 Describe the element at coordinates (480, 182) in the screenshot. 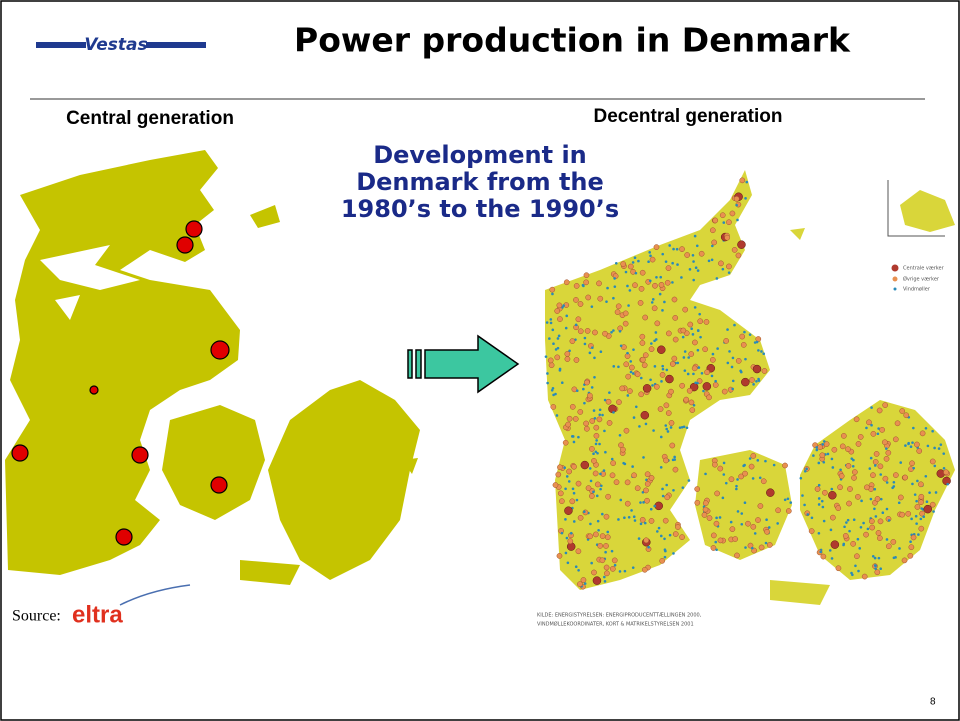

I see `center-line: Denmark from the` at that location.